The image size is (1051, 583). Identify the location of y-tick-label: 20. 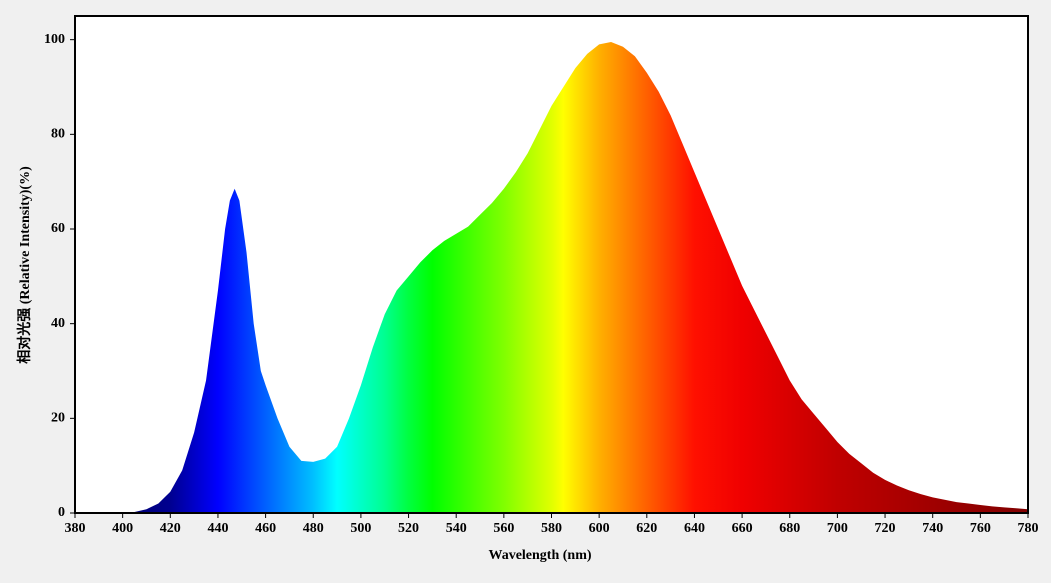
(58, 418).